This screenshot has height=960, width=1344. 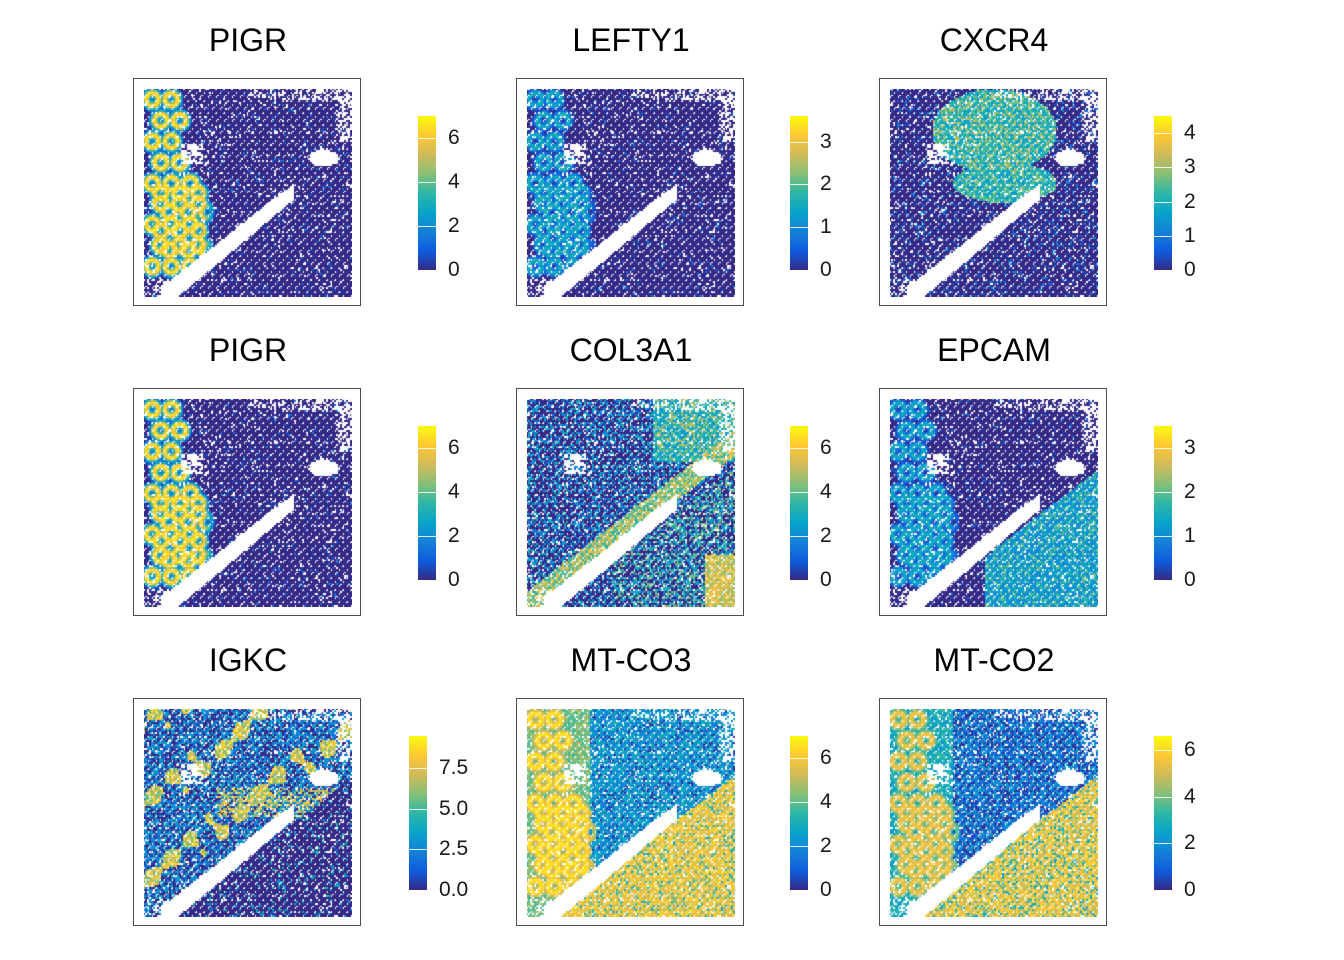 What do you see at coordinates (994, 40) in the screenshot?
I see `panel-title: CXCR4` at bounding box center [994, 40].